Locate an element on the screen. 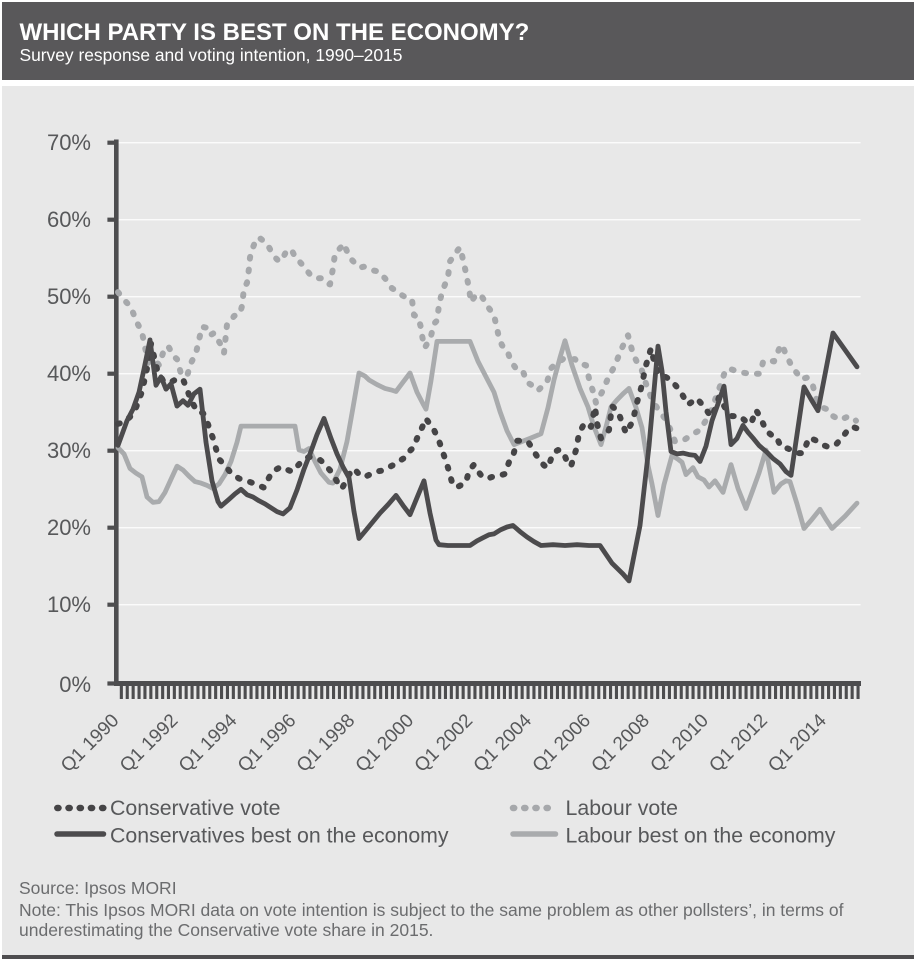 Image resolution: width=916 pixels, height=961 pixels. svg-text: 40% is located at coordinates (69, 373).